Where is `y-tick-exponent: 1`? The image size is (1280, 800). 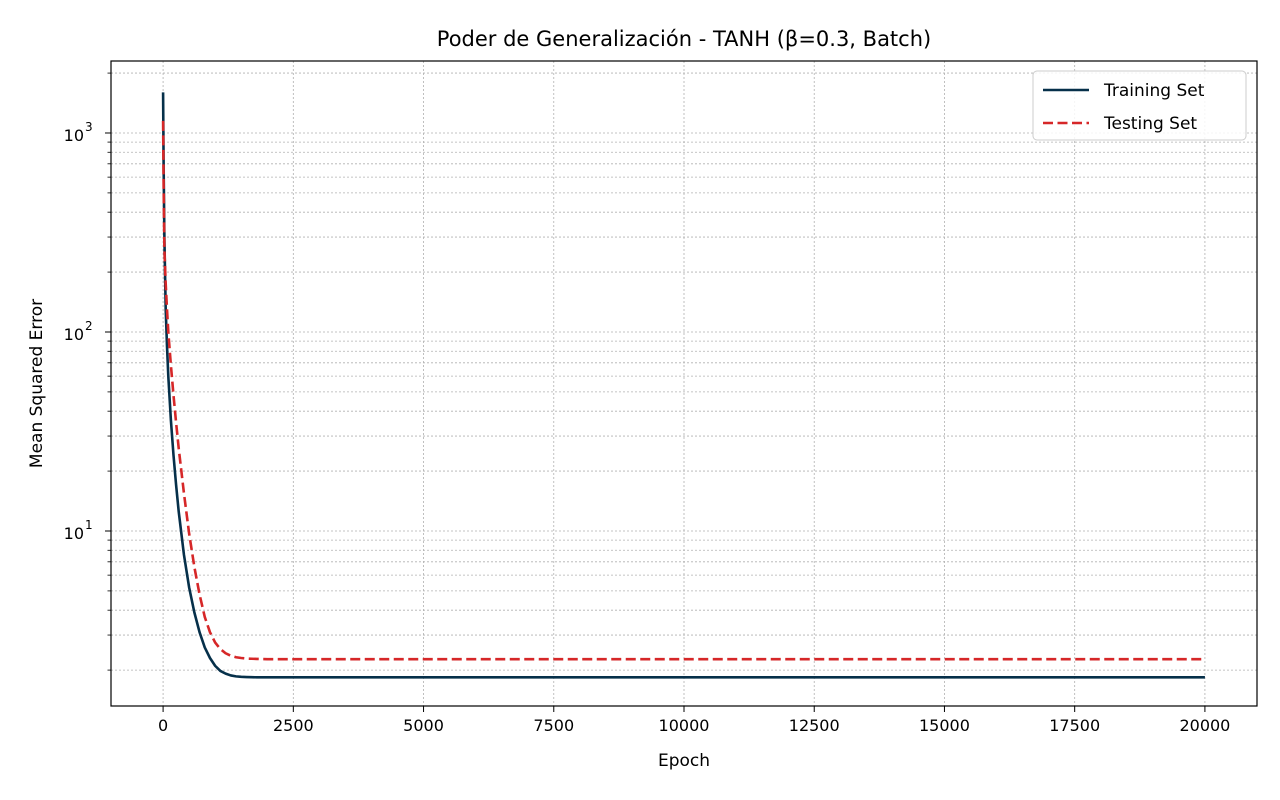 y-tick-exponent: 1 is located at coordinates (89, 525).